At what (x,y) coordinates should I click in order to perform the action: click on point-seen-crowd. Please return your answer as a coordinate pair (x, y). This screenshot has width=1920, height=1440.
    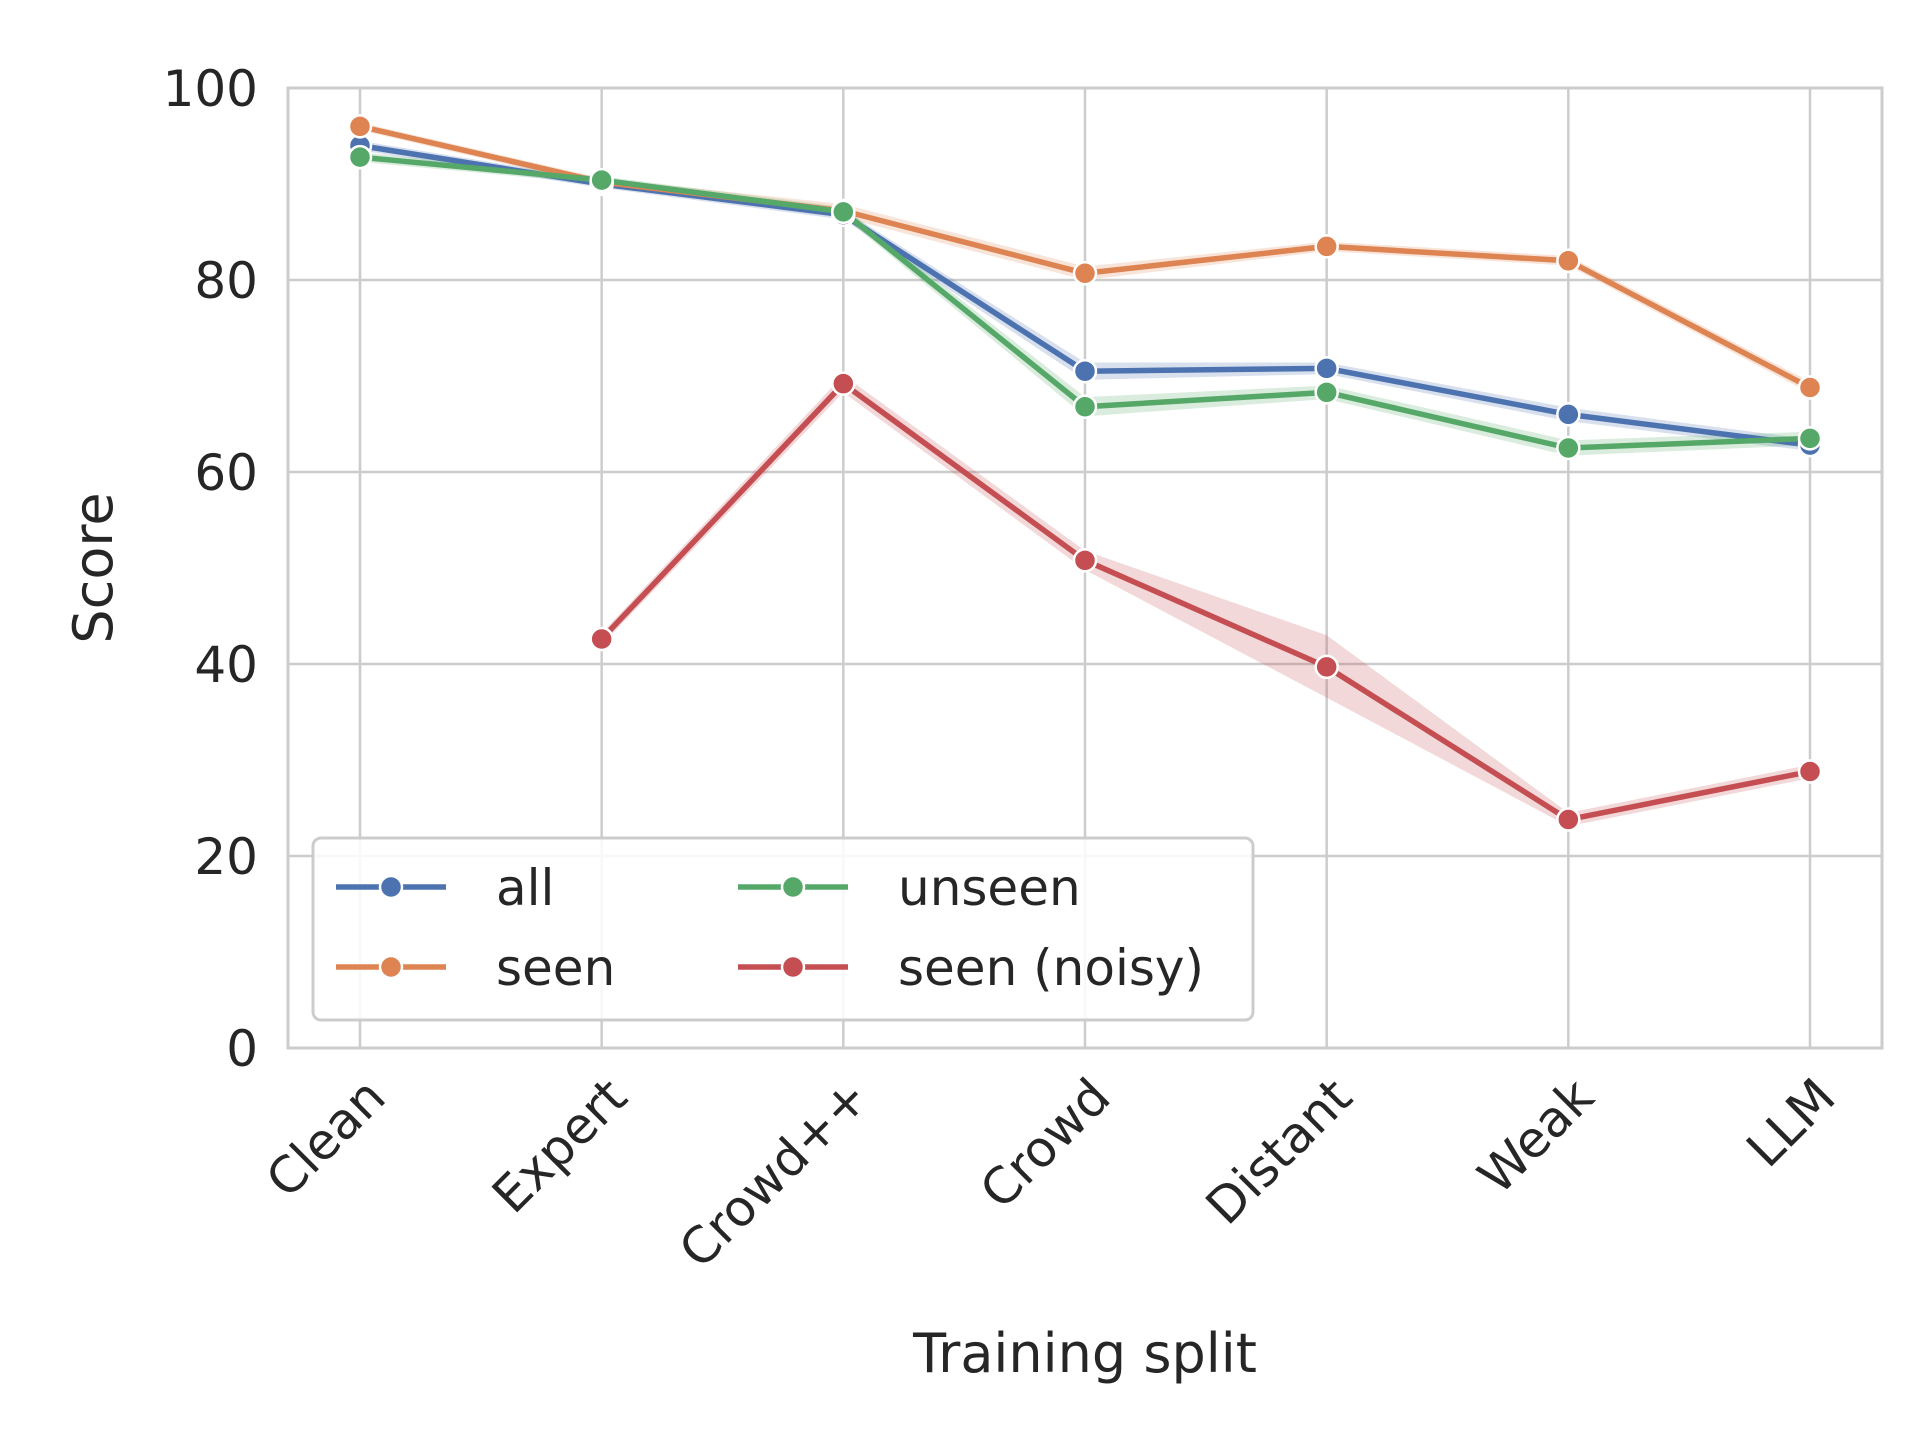
    Looking at the image, I should click on (1085, 273).